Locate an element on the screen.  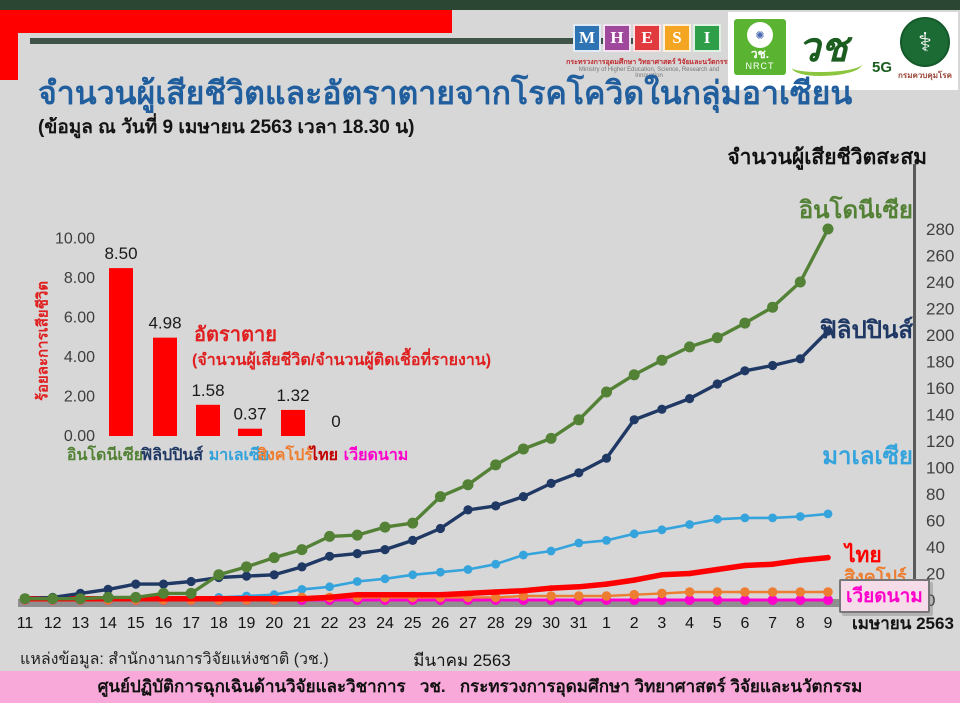
mhesi-letter-s: S is located at coordinates (677, 38).